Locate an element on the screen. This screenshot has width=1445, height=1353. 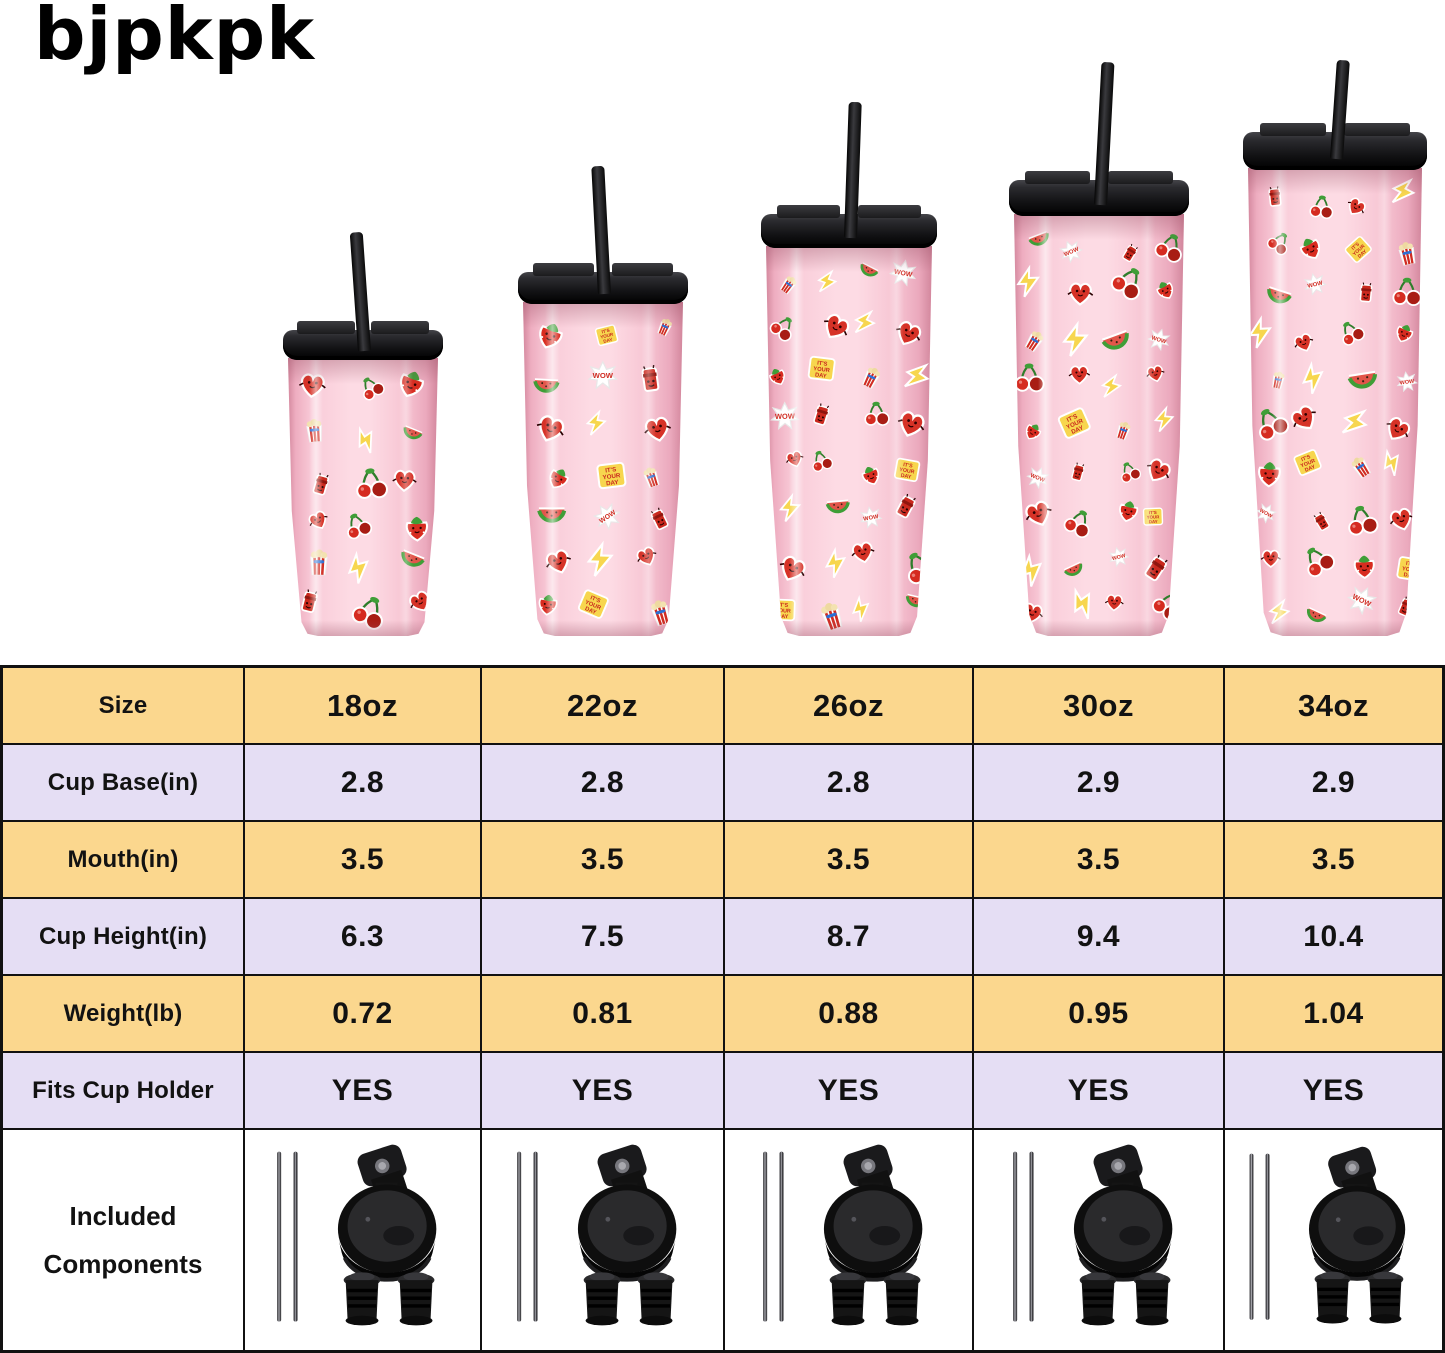
included-components-30oz is located at coordinates (1099, 1240).